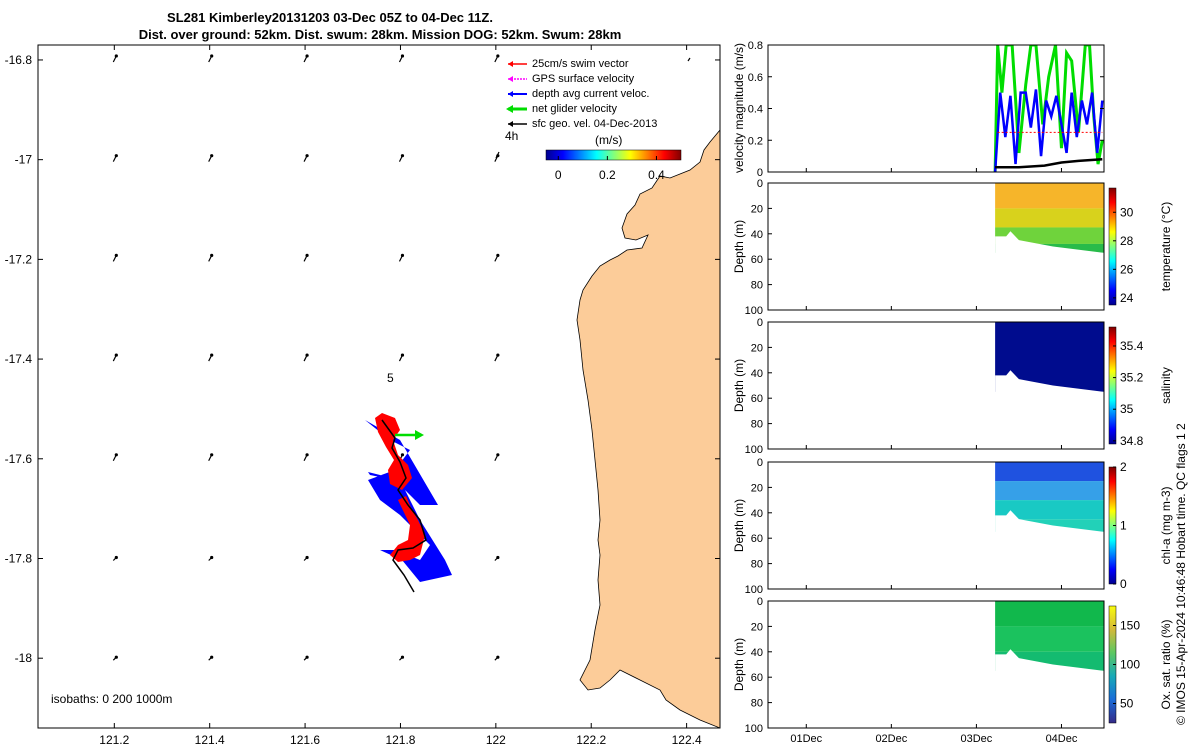  I want to click on colorbar-tick-label: 0.4, so click(656, 175).